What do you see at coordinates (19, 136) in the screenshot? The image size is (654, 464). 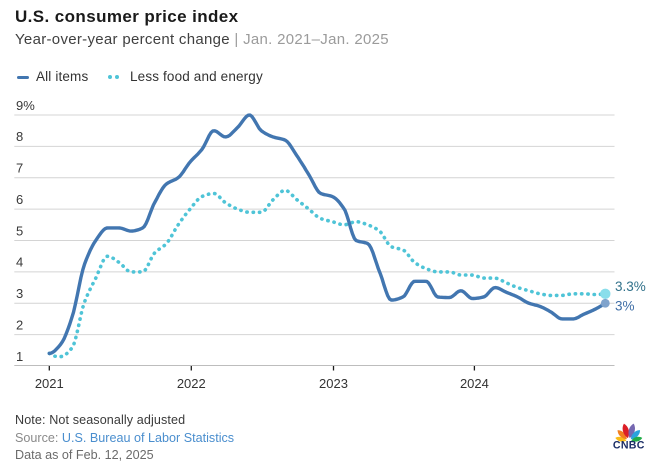 I see `svg-text: 8` at bounding box center [19, 136].